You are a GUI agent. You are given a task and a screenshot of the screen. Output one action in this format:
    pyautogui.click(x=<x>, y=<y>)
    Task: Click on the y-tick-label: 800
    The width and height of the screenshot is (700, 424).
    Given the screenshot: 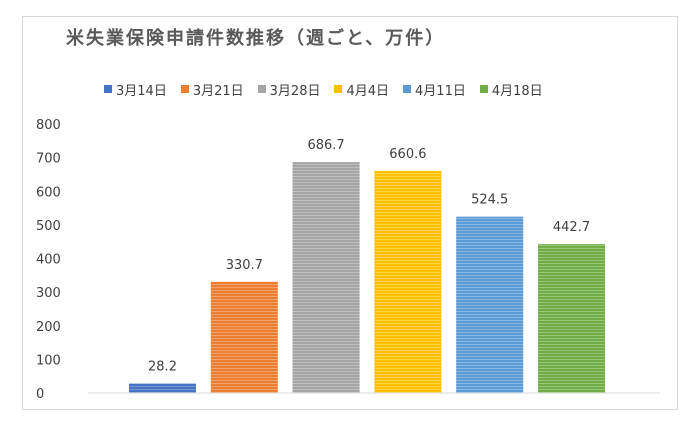 What is the action you would take?
    pyautogui.click(x=48, y=125)
    